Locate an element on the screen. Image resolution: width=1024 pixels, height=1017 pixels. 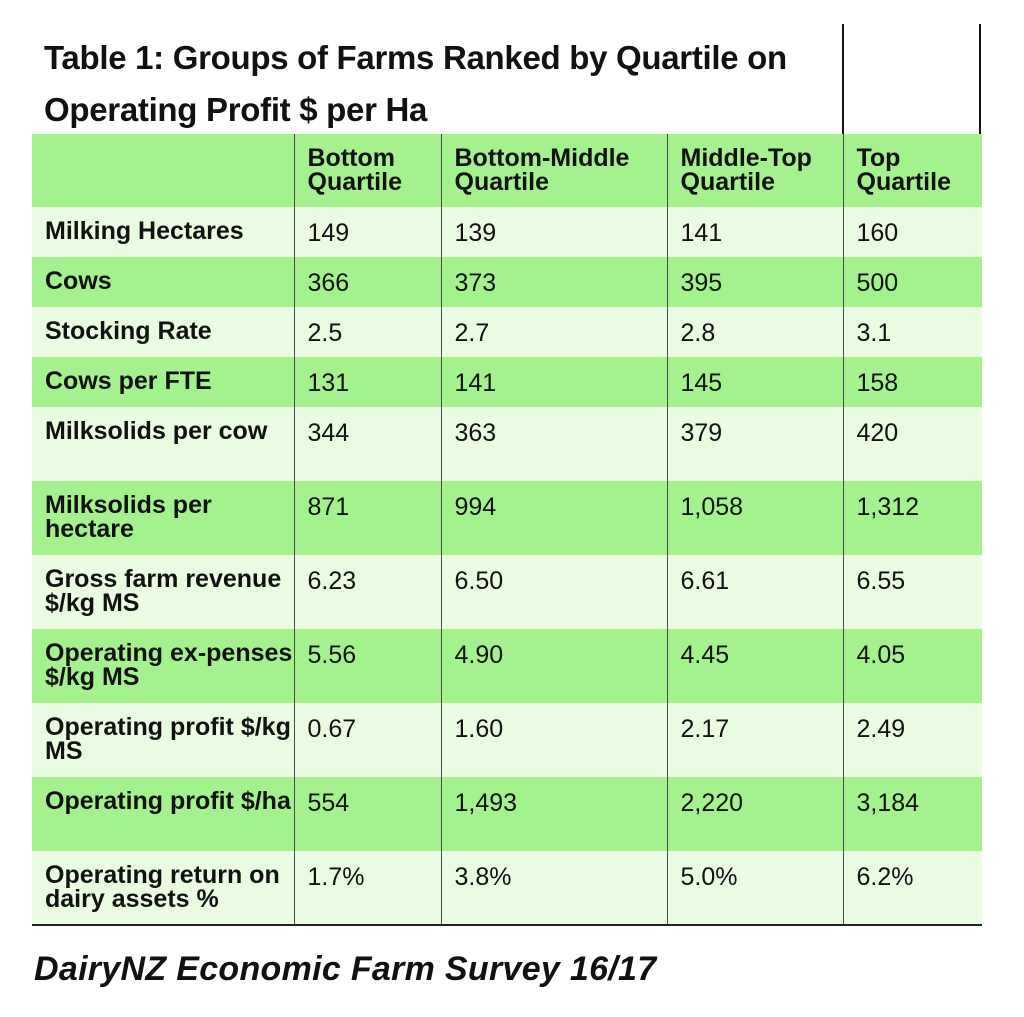
table-cell: 5.56 is located at coordinates (367, 666).